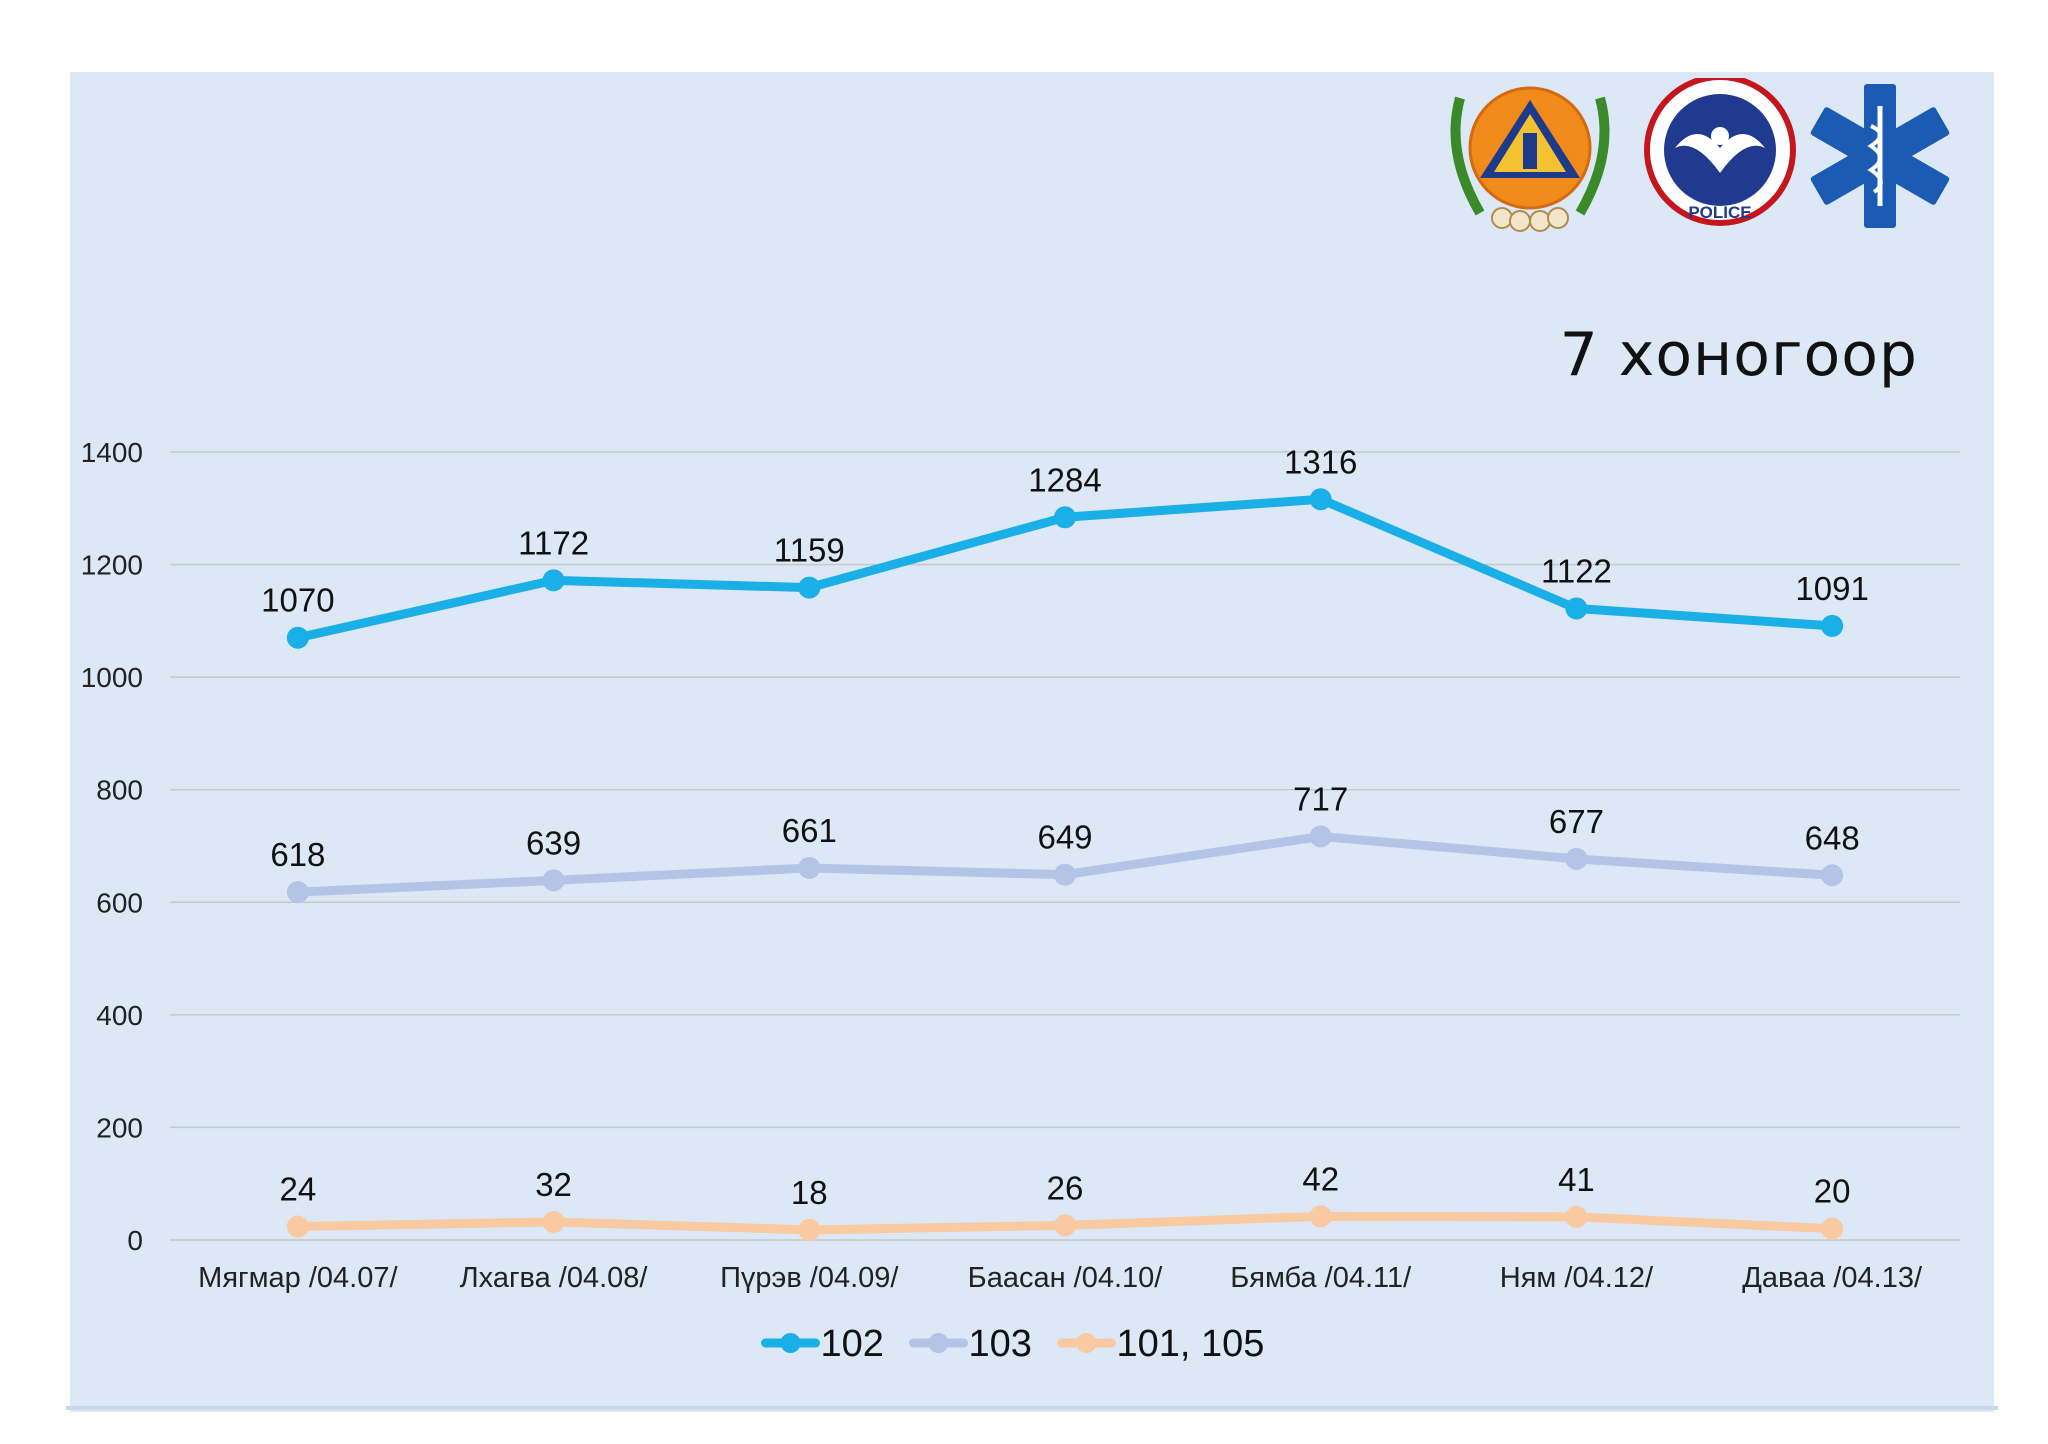 The width and height of the screenshot is (2048, 1444). What do you see at coordinates (809, 830) in the screenshot?
I see `data-label: 661` at bounding box center [809, 830].